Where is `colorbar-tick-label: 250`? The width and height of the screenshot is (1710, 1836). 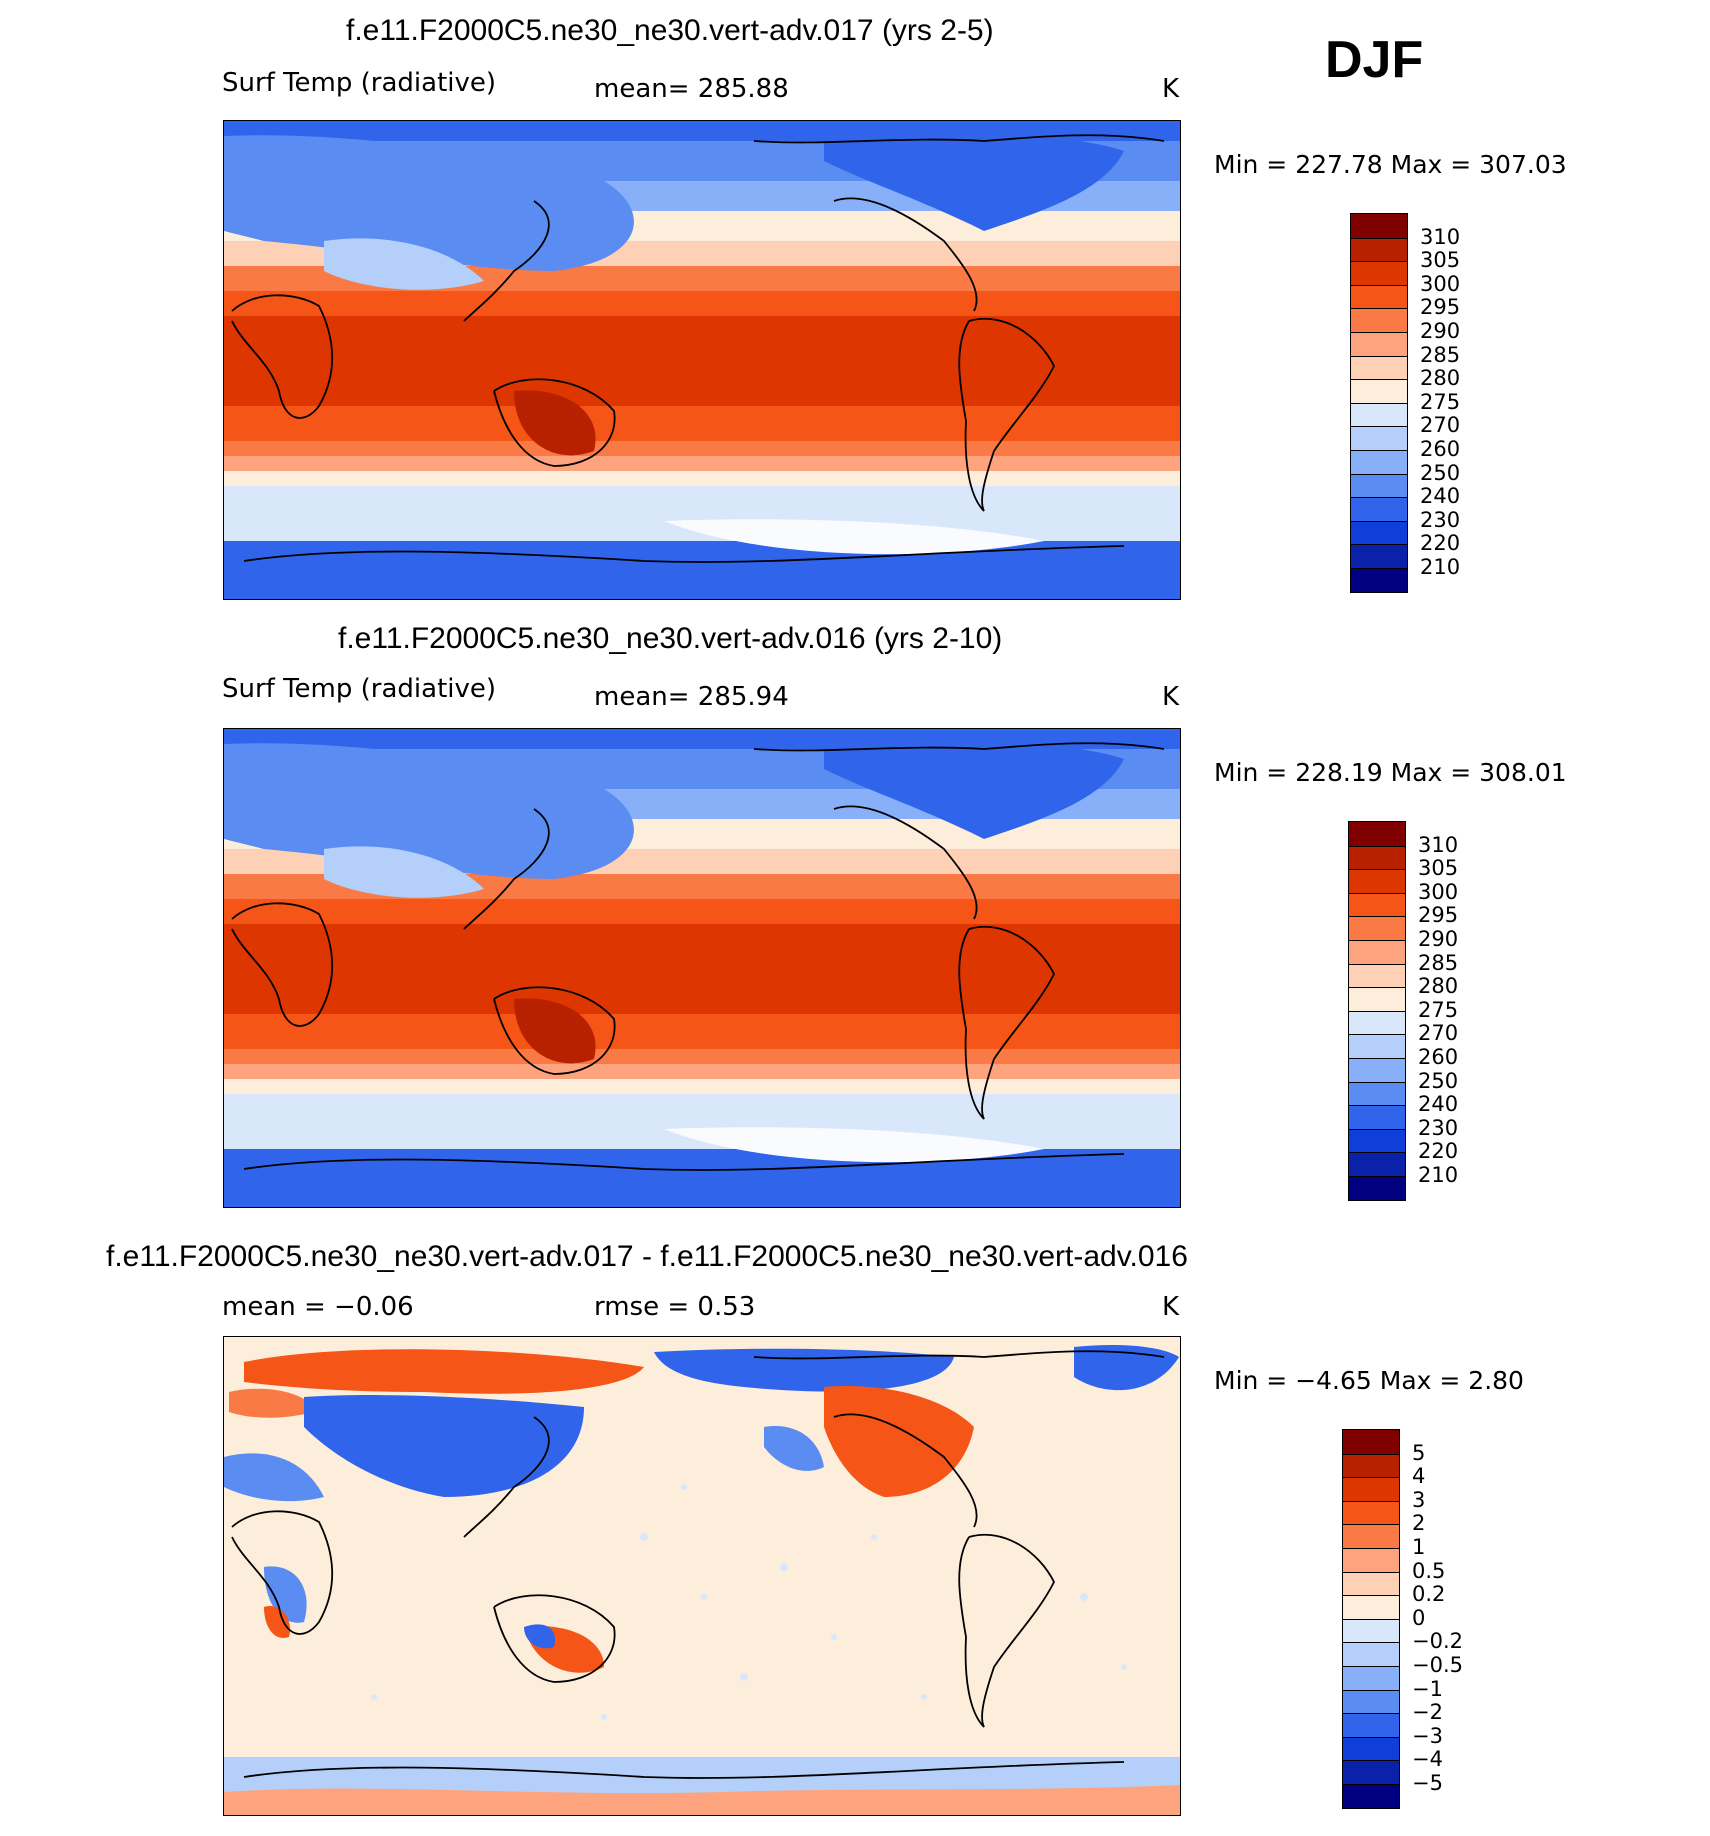 colorbar-tick-label: 250 is located at coordinates (1440, 472).